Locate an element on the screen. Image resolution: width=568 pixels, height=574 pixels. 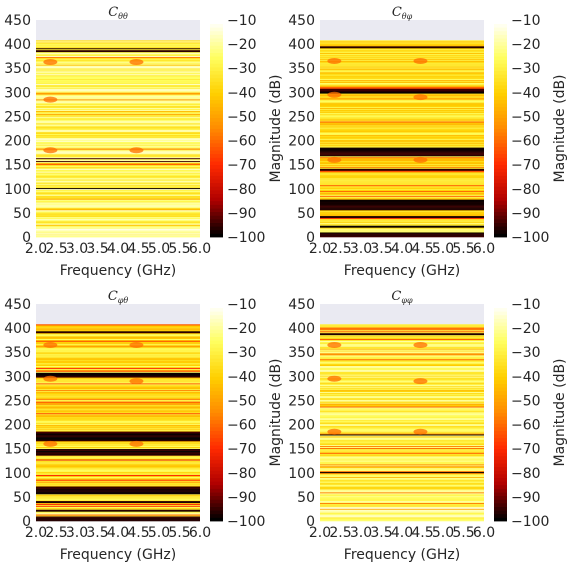
x-axis-label: Frequency (GHz) is located at coordinates (118, 271).